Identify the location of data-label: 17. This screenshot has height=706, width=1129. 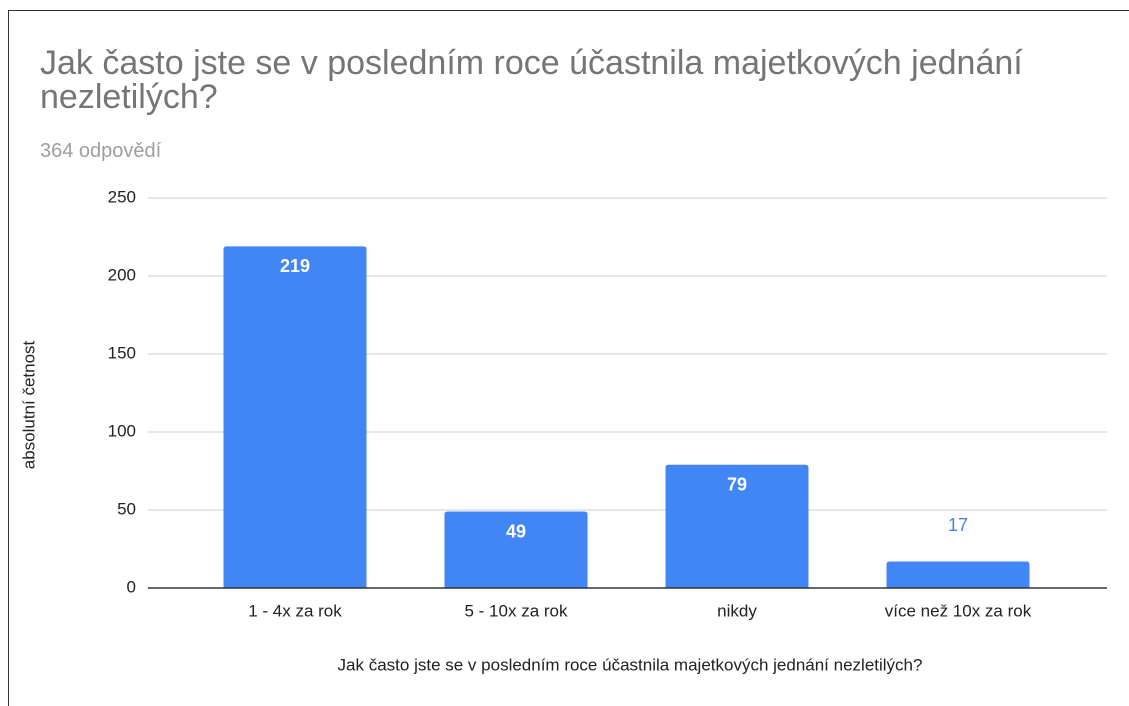
(958, 525).